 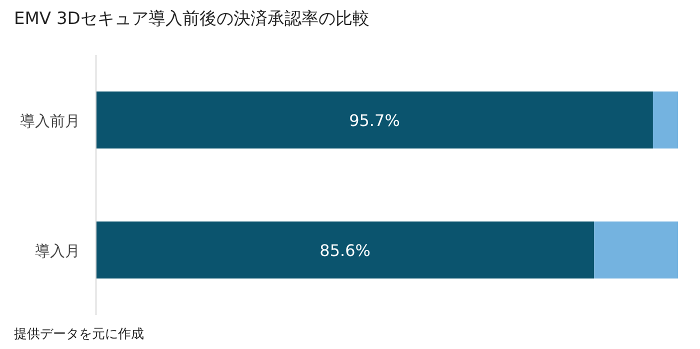 What do you see at coordinates (57, 251) in the screenshot?
I see `y-tick-label: 導入月` at bounding box center [57, 251].